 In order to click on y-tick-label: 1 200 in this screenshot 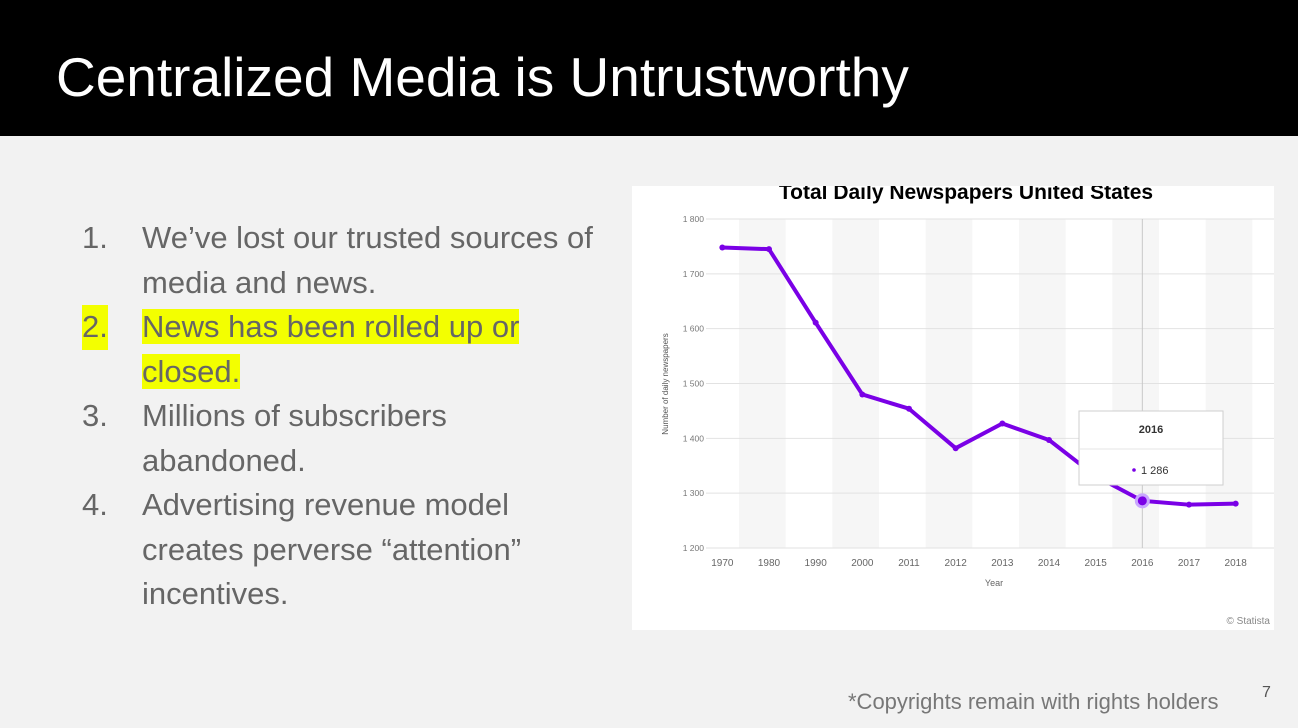, I will do `click(694, 548)`.